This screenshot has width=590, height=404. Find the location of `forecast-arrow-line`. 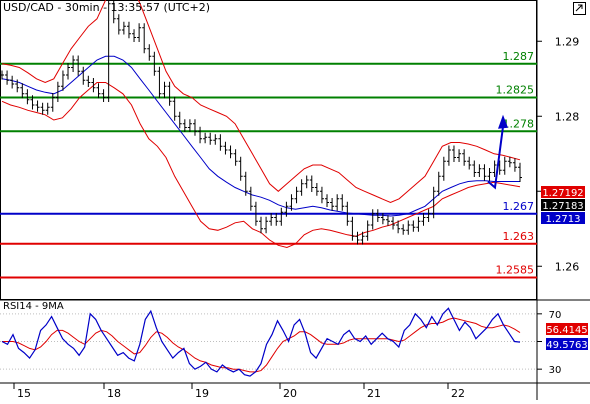

forecast-arrow-line is located at coordinates (495, 158).